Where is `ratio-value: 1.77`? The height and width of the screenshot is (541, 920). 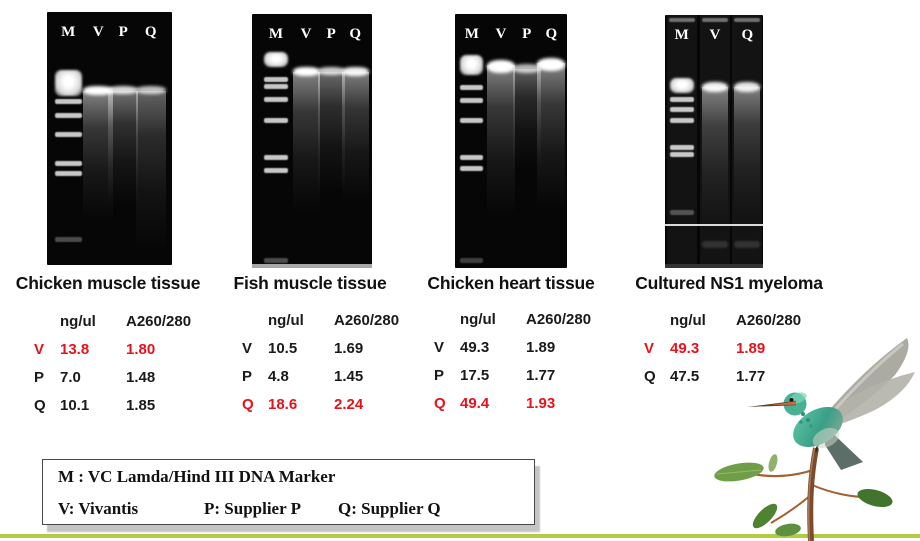 ratio-value: 1.77 is located at coordinates (751, 376).